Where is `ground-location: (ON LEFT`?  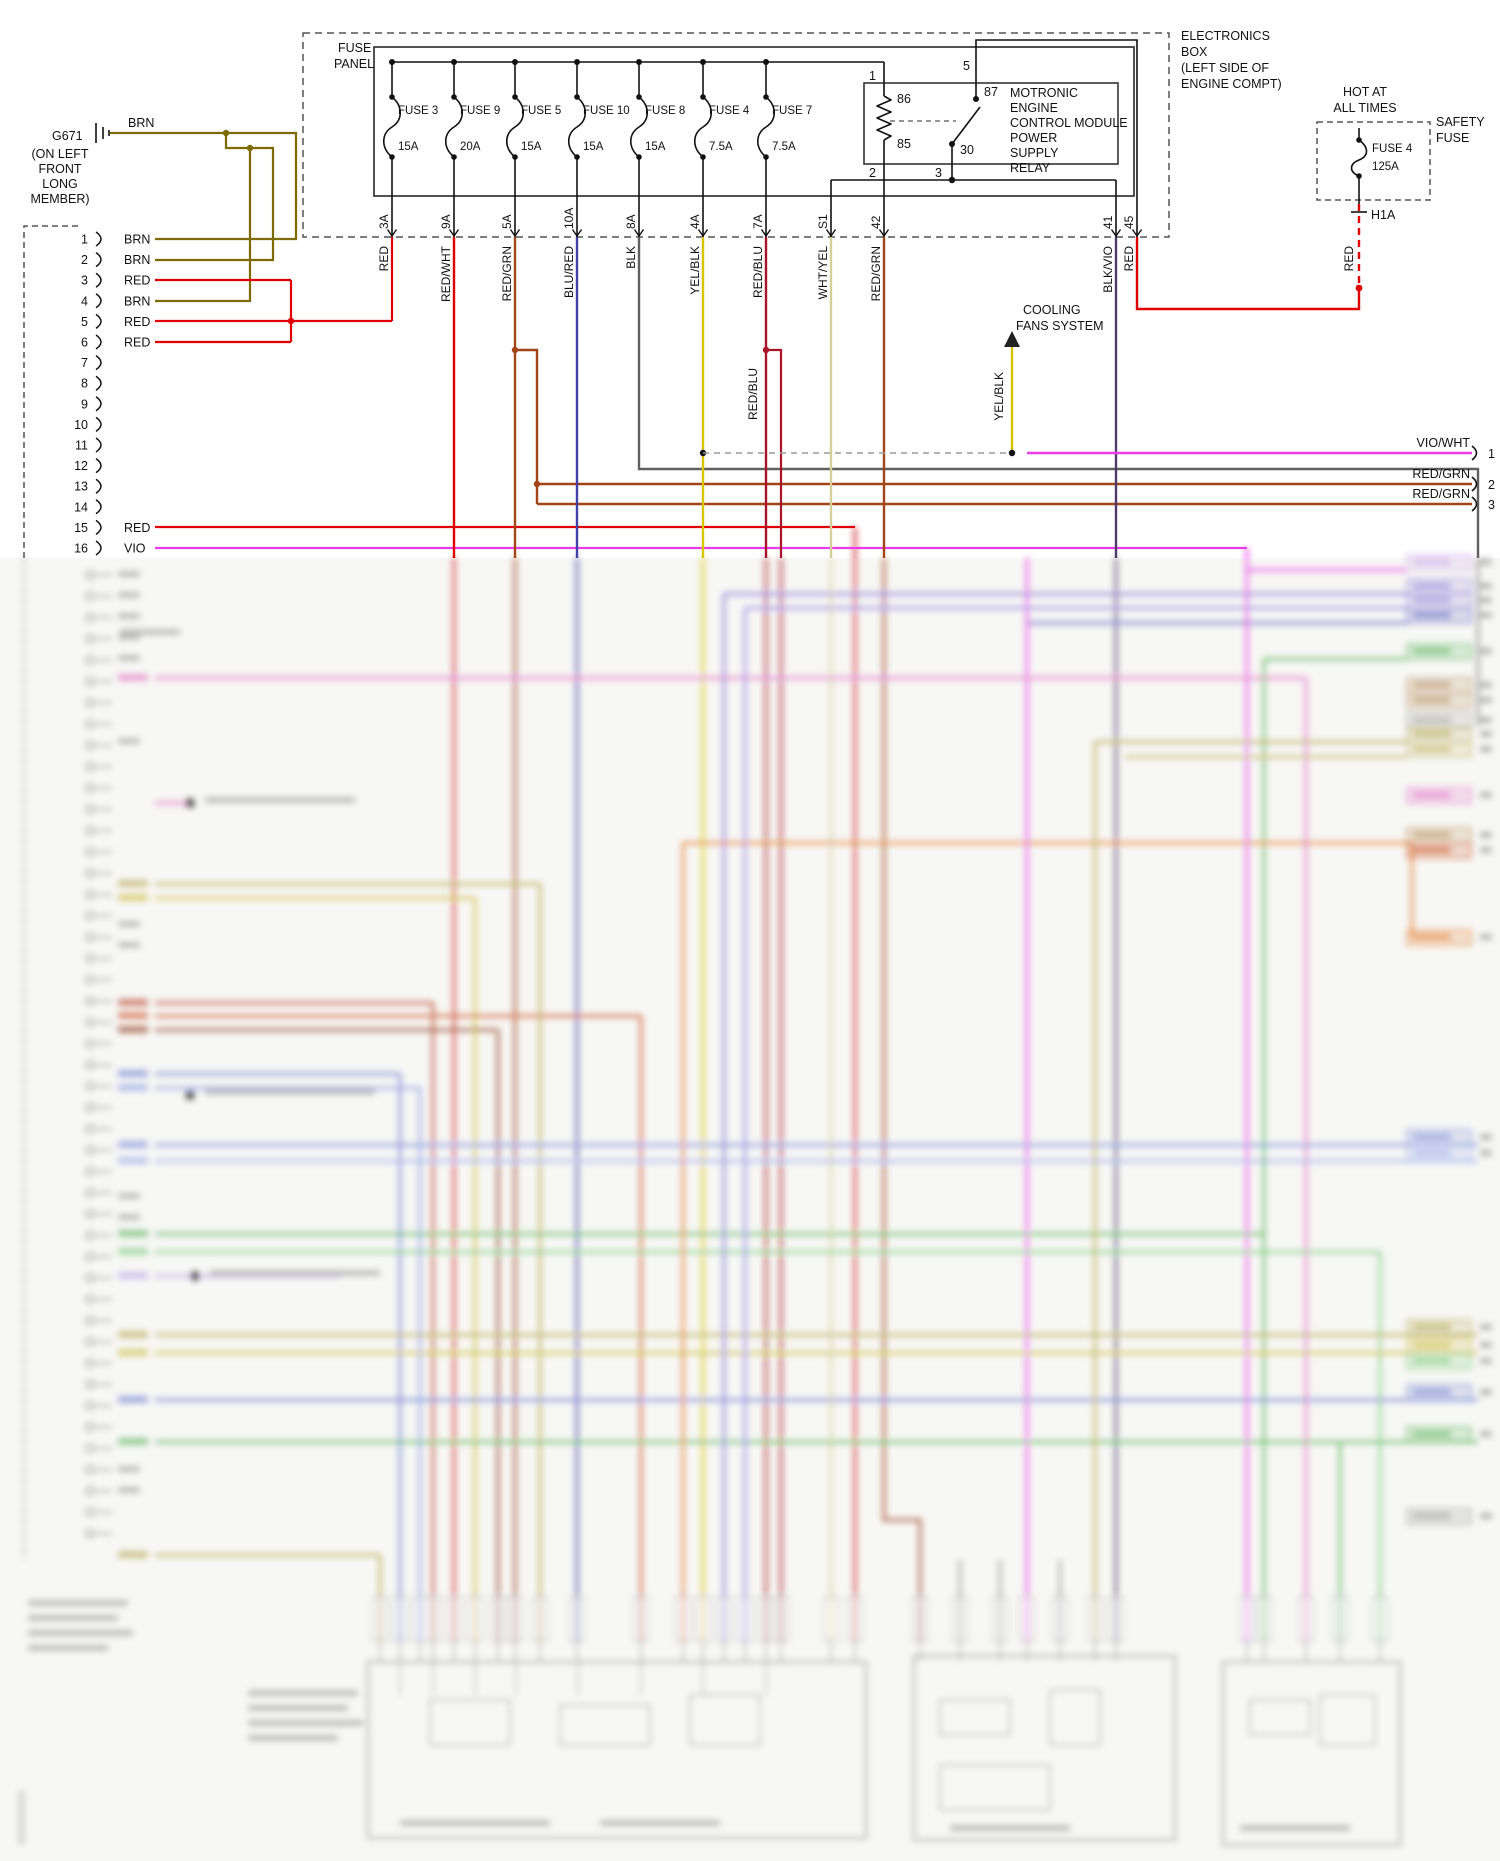 ground-location: (ON LEFT is located at coordinates (60, 154).